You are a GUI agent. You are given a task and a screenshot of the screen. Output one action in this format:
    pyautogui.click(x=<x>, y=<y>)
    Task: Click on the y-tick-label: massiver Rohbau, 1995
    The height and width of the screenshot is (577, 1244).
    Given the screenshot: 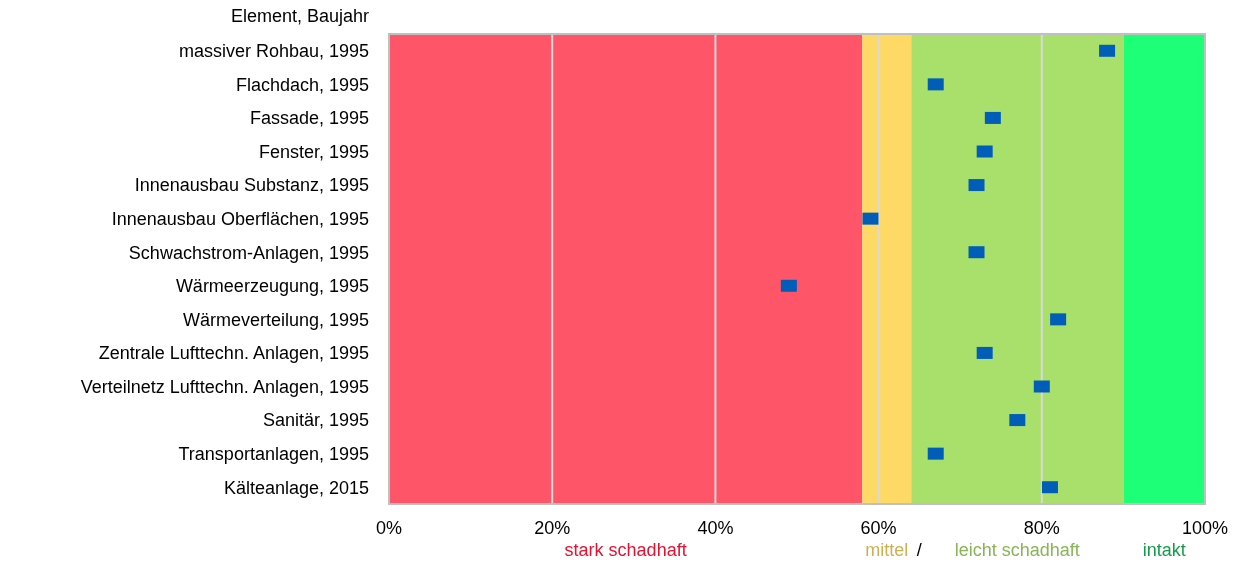 What is the action you would take?
    pyautogui.click(x=273, y=51)
    